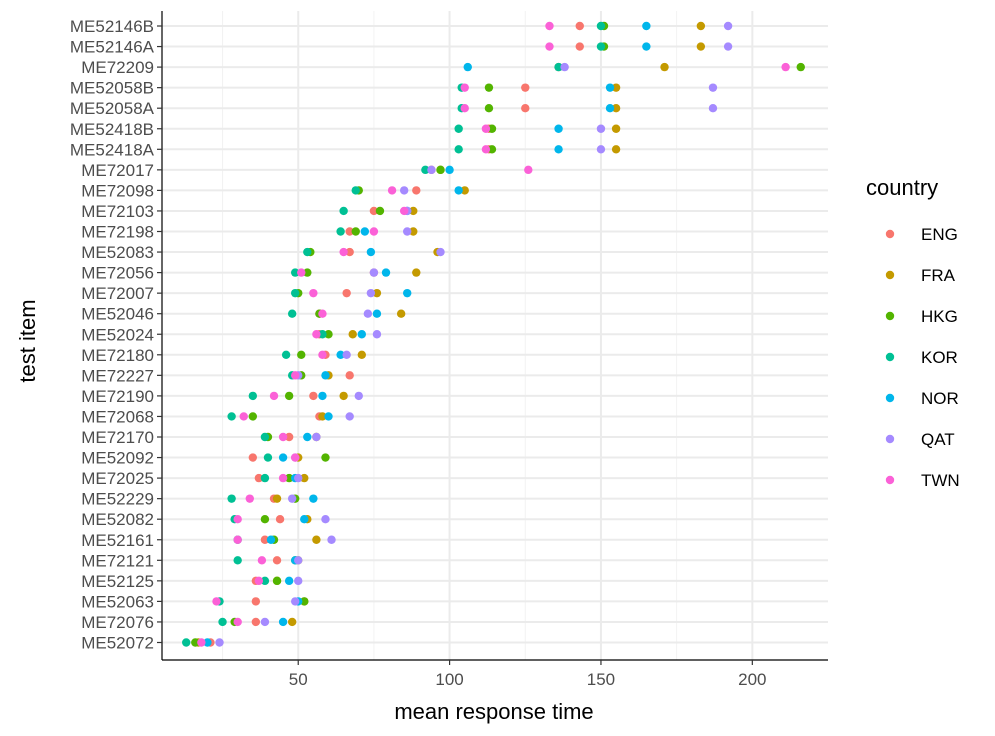 The image size is (995, 736). What do you see at coordinates (265, 478) in the screenshot?
I see `point-kor-me72025` at bounding box center [265, 478].